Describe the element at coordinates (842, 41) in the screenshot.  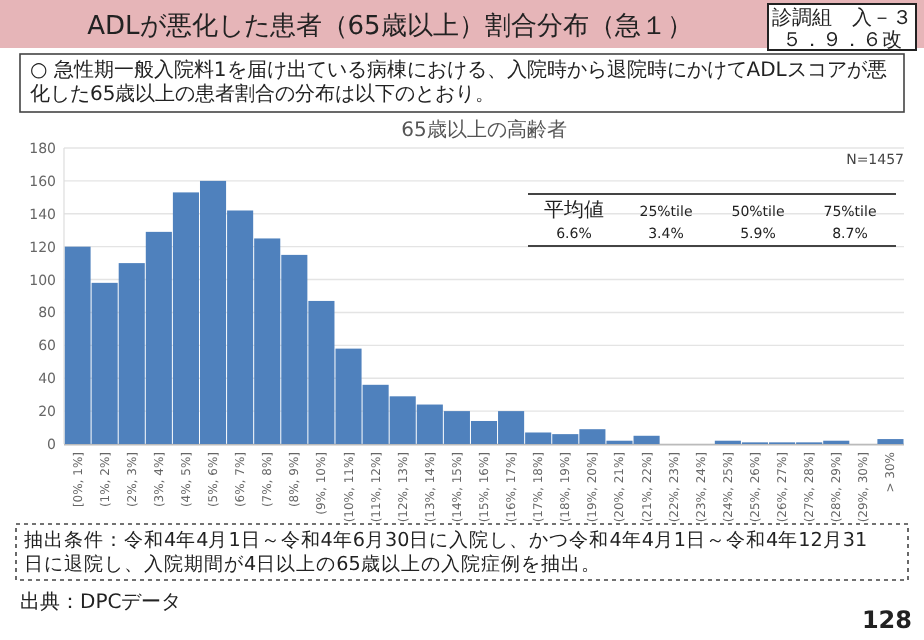
I see `text: ５．９．６改` at that location.